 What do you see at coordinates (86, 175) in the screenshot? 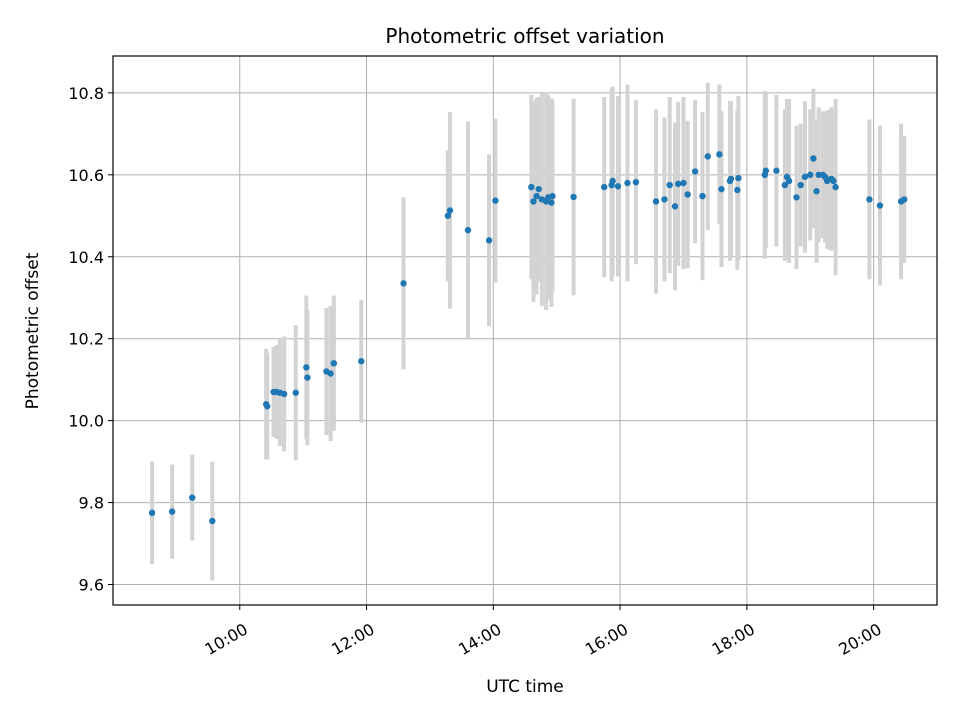
I see `y-tick-label: 10.6` at bounding box center [86, 175].